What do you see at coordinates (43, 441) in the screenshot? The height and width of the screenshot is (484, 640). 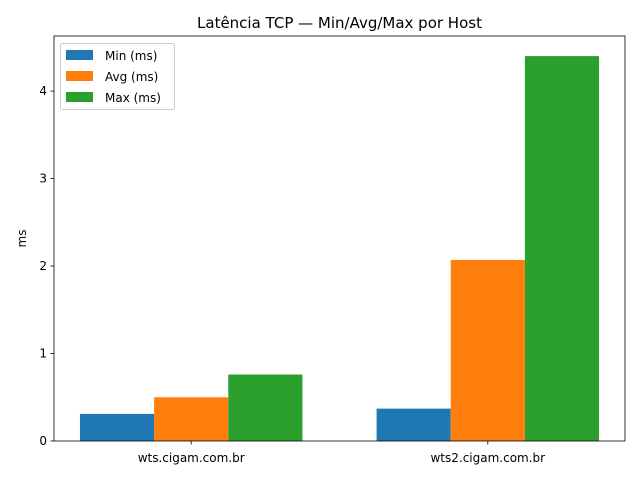 I see `y-tick-label: 0` at bounding box center [43, 441].